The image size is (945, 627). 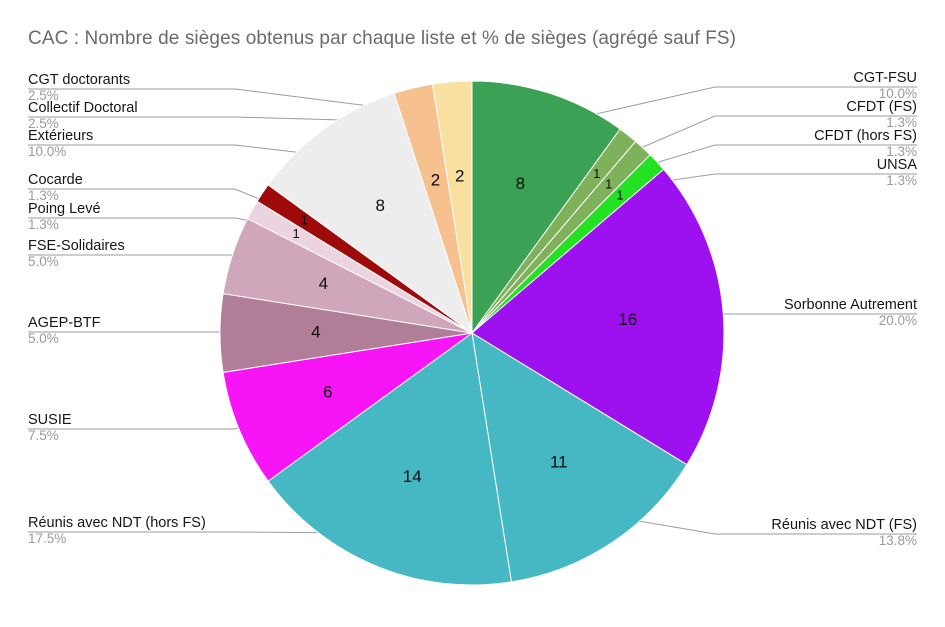 I want to click on pie-label: Réunis avec NDT (hors FS) 17.5%, so click(x=117, y=530).